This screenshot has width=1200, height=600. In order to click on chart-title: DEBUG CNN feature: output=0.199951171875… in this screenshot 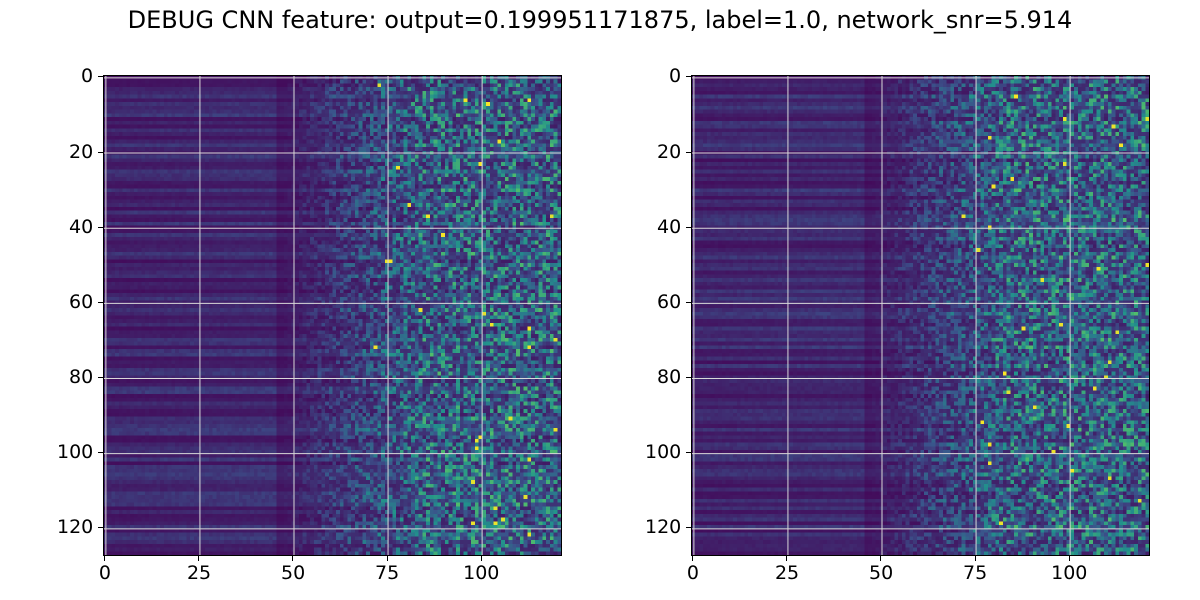, I will do `click(600, 20)`.